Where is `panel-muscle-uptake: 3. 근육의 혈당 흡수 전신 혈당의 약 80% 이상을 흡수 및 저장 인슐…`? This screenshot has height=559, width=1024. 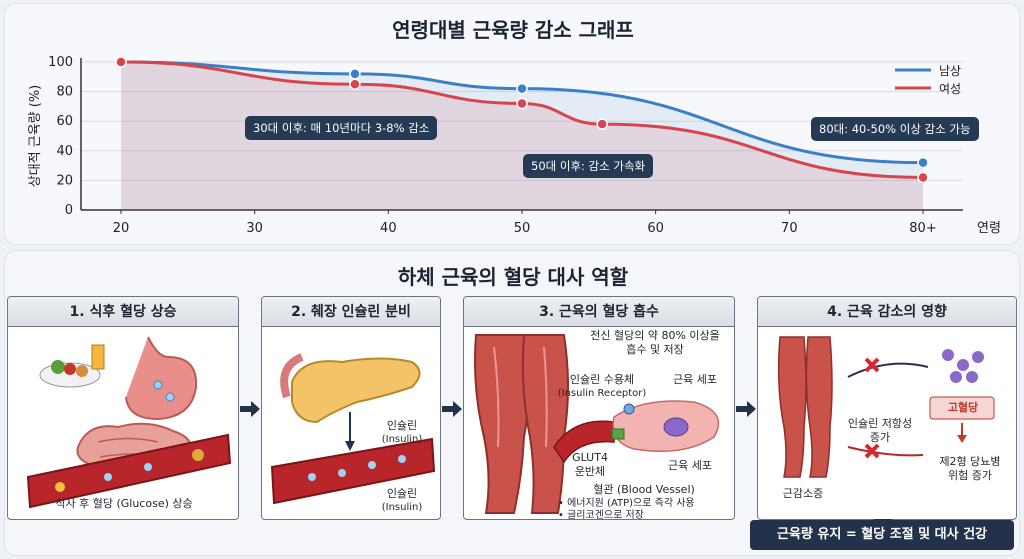 panel-muscle-uptake: 3. 근육의 혈당 흡수 전신 혈당의 약 80% 이상을 흡수 및 저장 인슐… is located at coordinates (599, 408).